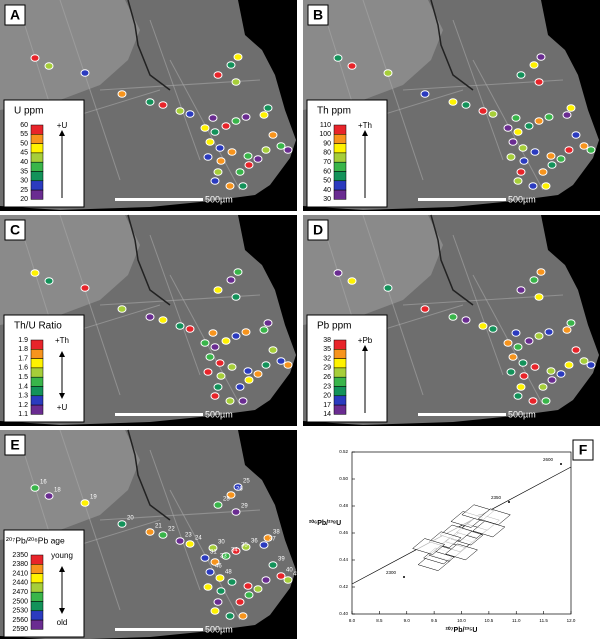 This screenshot has width=600, height=644. Describe the element at coordinates (254, 542) in the screenshot. I see `spot-label: 36` at that location.